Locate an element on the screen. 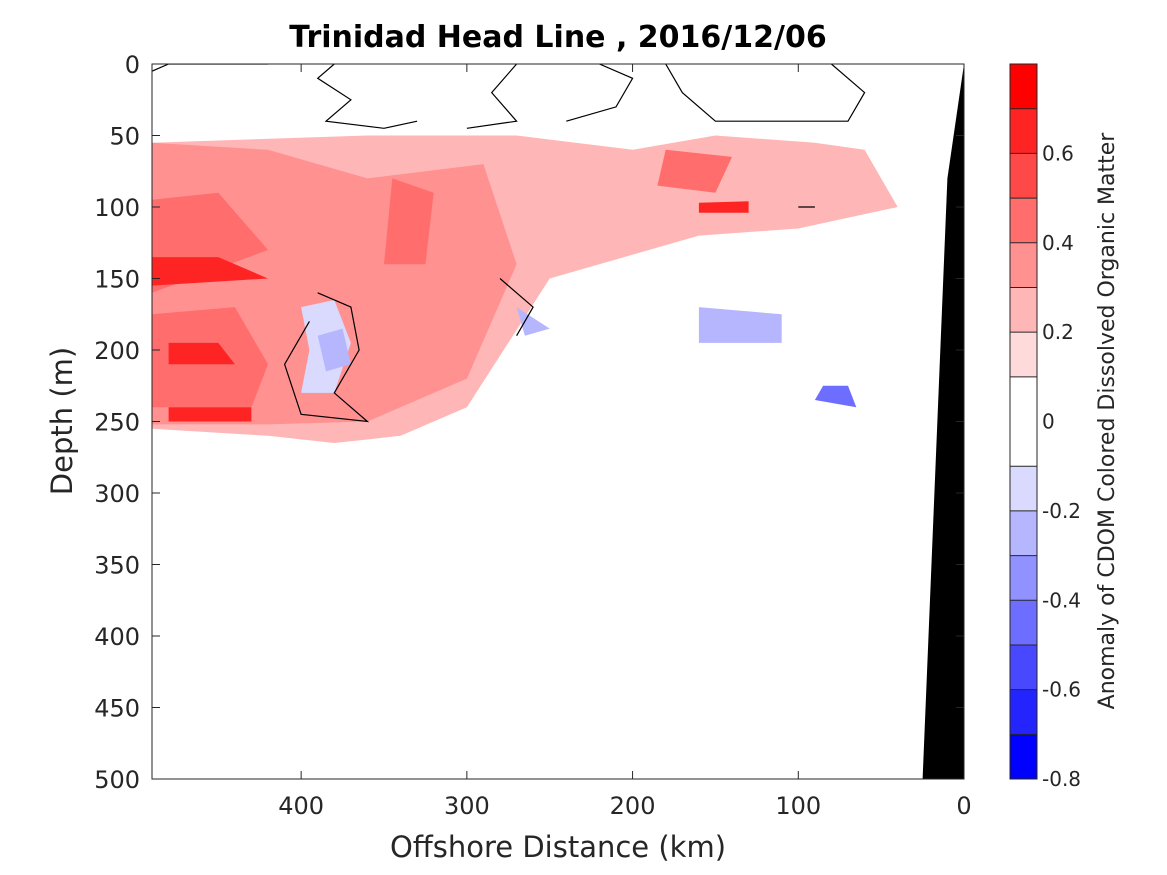 Image resolution: width=1167 pixels, height=875 pixels. y-tick-label: 350 is located at coordinates (117, 566).